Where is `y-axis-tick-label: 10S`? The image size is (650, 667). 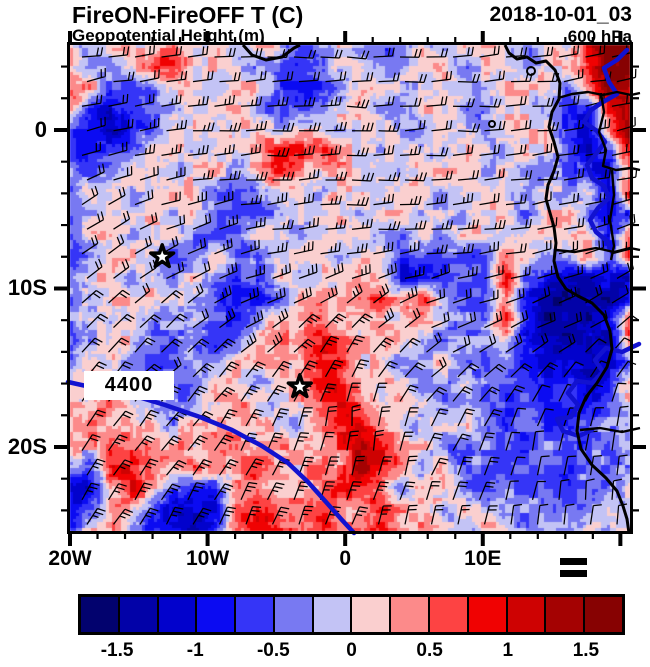 y-axis-tick-label: 10S is located at coordinates (27, 288).